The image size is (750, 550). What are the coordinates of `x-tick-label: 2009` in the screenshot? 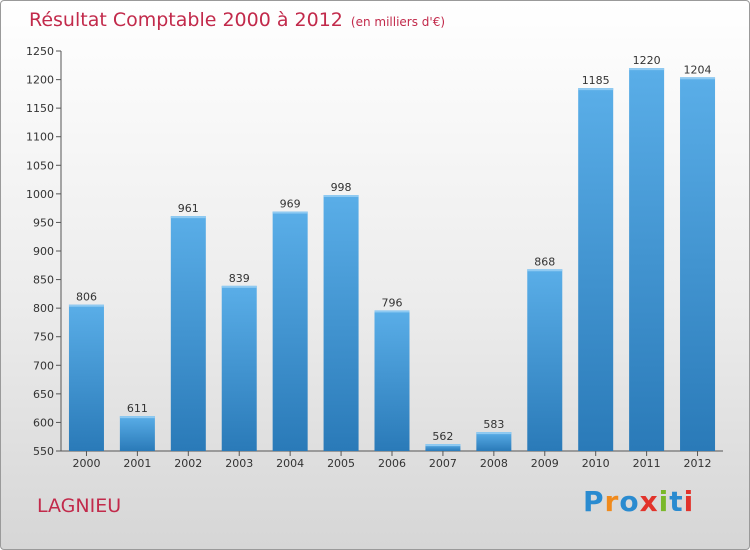 It's located at (545, 463).